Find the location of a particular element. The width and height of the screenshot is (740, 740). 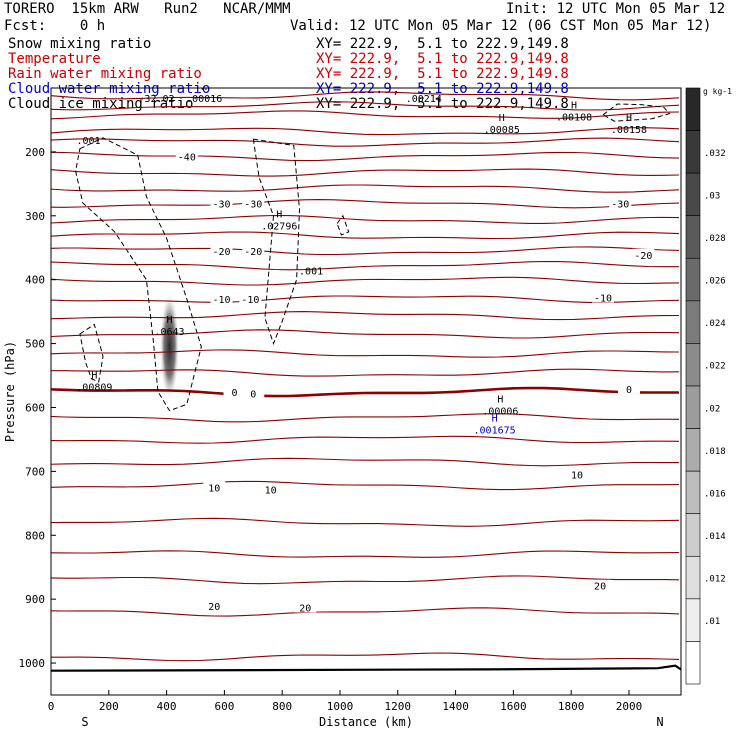

y-tick-label: 300 is located at coordinates (35, 216).